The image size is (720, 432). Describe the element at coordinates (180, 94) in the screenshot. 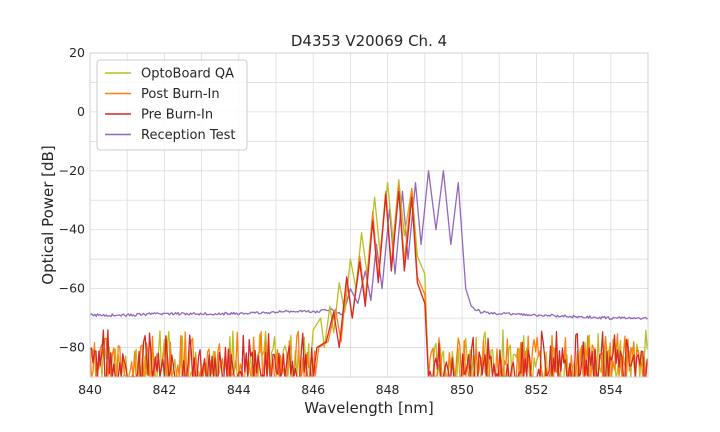

I see `legend-label: Post Burn-In` at that location.